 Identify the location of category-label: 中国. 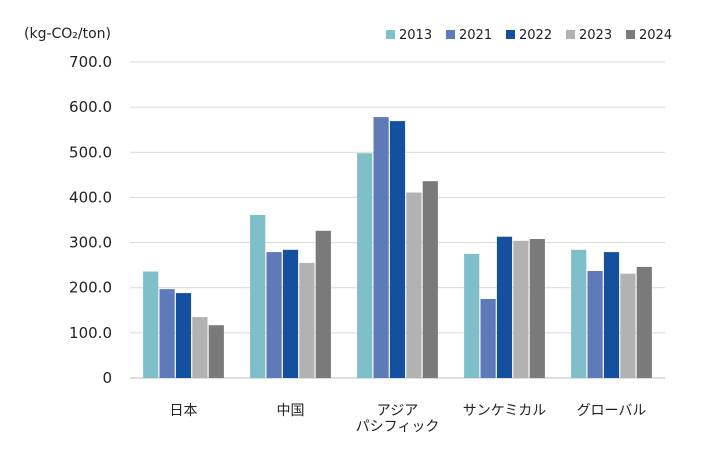
(291, 411).